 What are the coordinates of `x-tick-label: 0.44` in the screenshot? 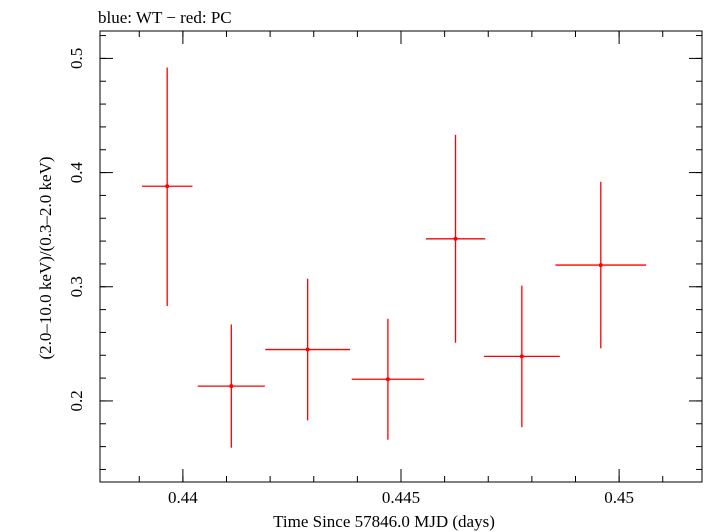 It's located at (183, 497).